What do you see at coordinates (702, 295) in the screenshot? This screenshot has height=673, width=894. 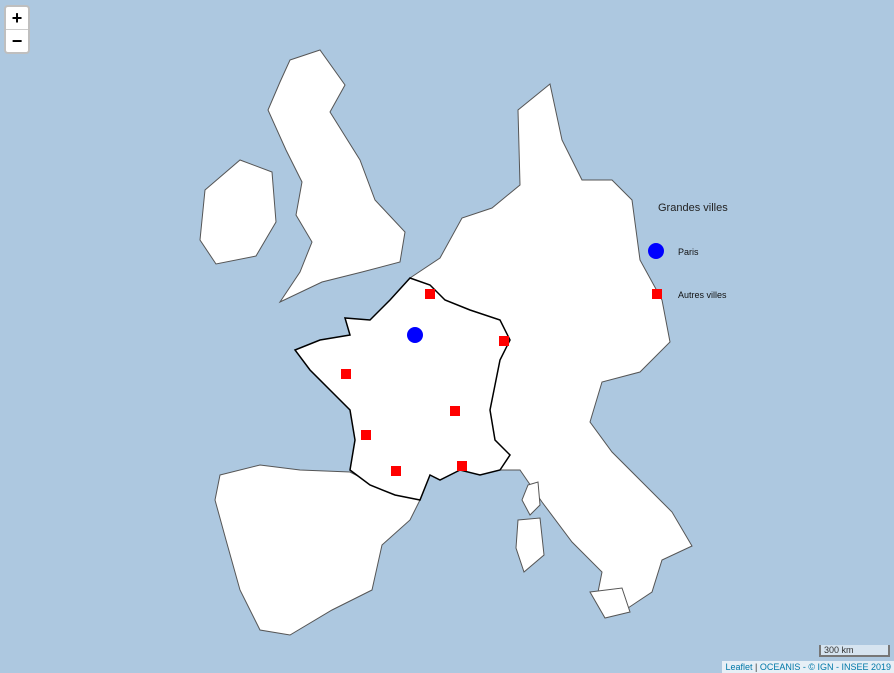 I see `legend-label-other: Autres villes` at bounding box center [702, 295].